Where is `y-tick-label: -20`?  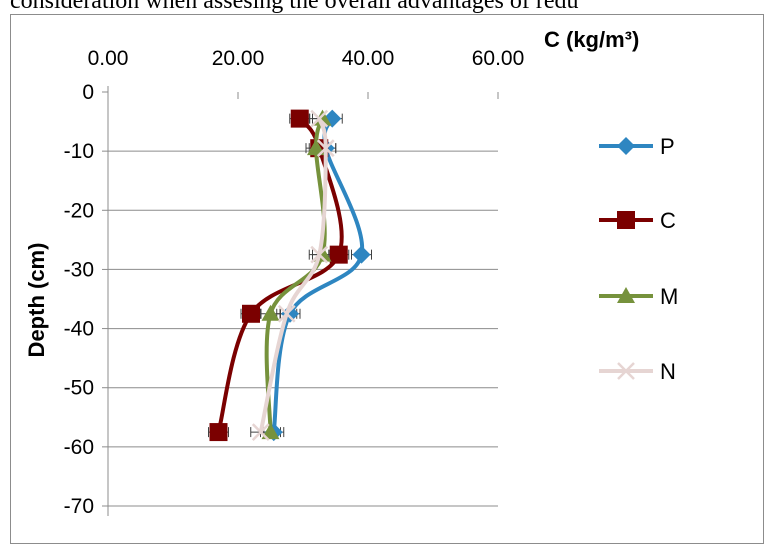 y-tick-label: -20 is located at coordinates (79, 210).